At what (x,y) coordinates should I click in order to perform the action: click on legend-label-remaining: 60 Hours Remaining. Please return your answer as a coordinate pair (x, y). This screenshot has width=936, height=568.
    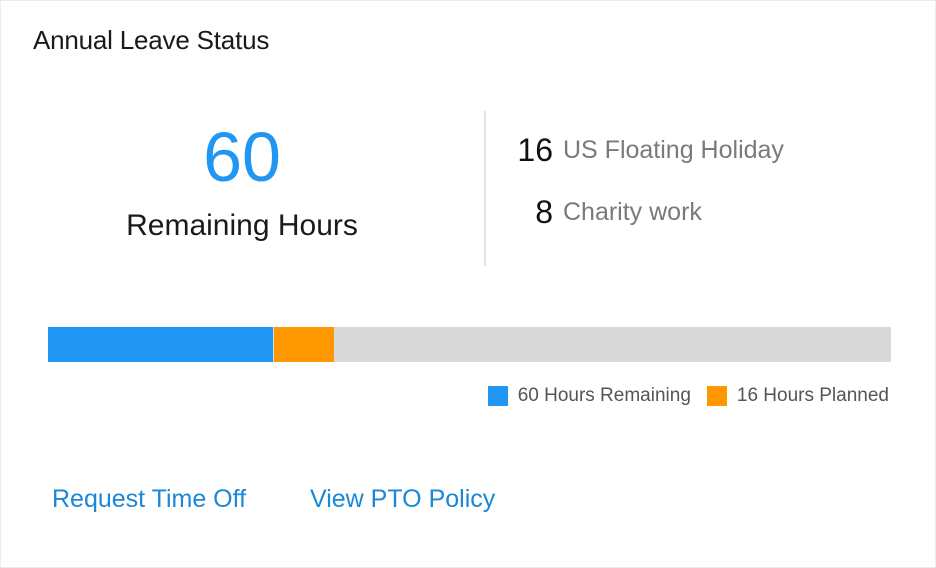
    Looking at the image, I should click on (604, 395).